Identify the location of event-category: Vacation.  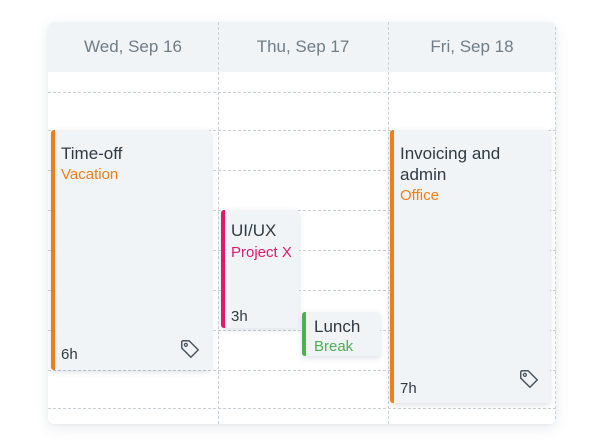
(90, 174).